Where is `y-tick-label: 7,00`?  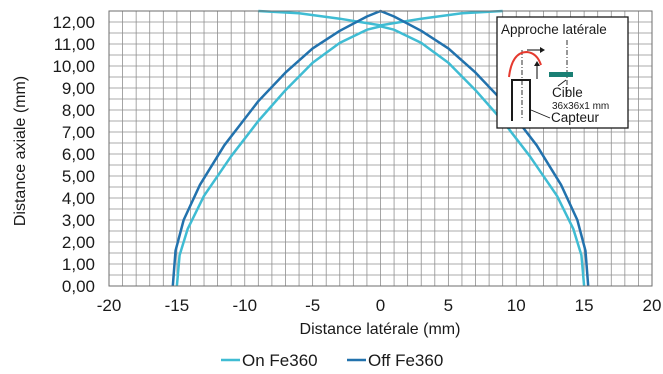 y-tick-label: 7,00 is located at coordinates (78, 132).